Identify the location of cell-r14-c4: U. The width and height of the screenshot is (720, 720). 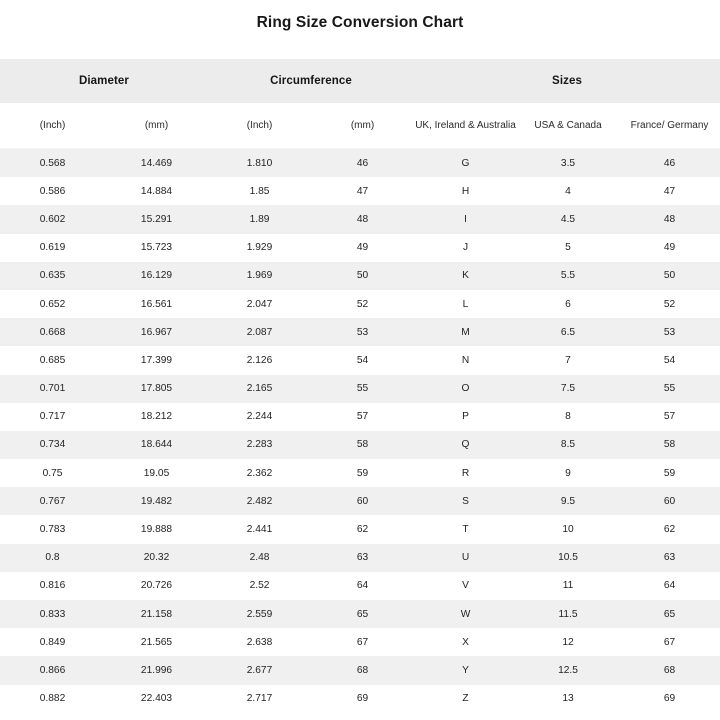
(465, 558).